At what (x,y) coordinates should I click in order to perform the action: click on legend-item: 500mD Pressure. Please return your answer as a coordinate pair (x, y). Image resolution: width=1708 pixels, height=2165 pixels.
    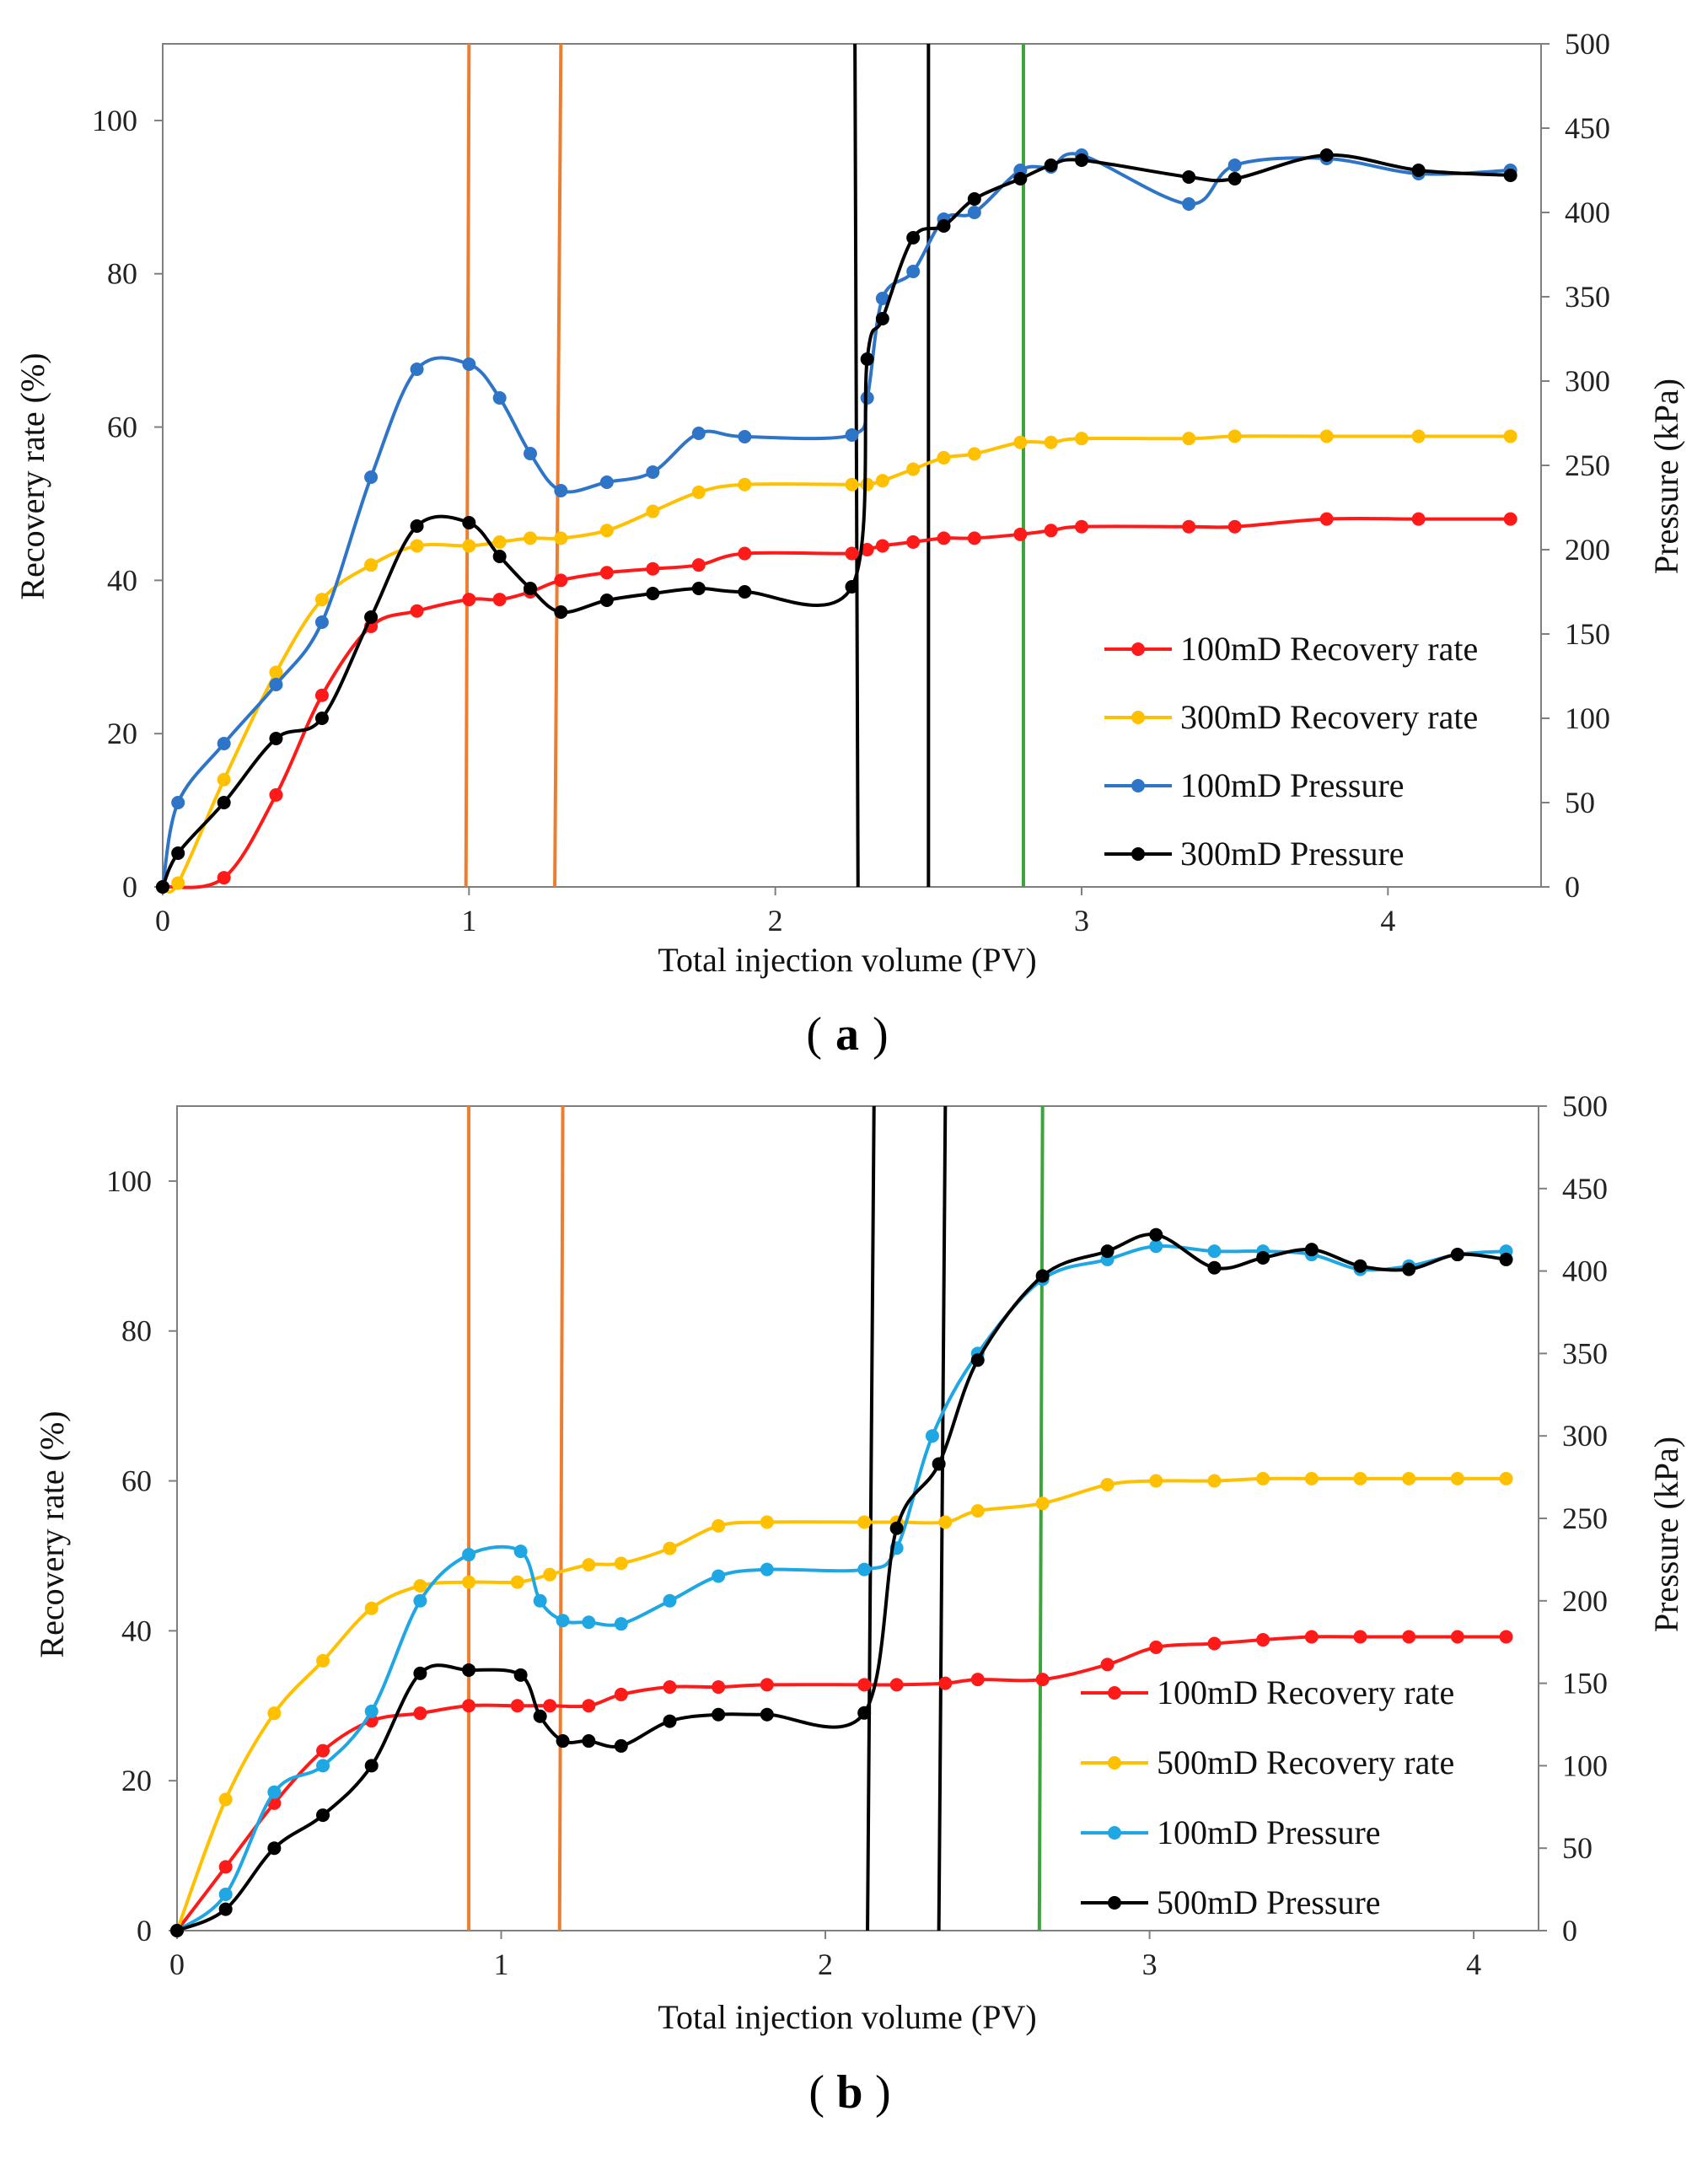
    Looking at the image, I should click on (1231, 1902).